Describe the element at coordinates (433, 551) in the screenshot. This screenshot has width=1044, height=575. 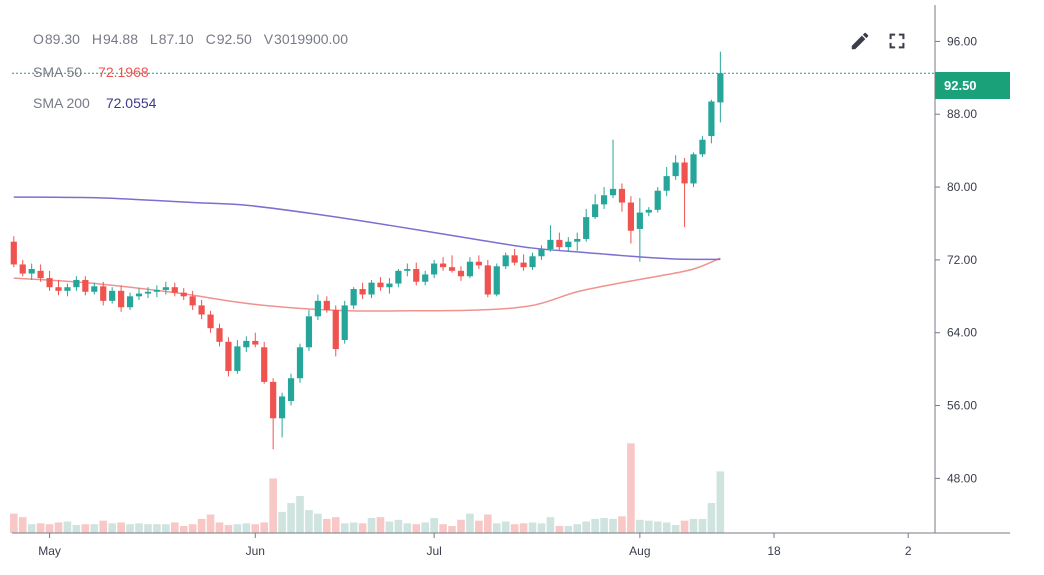
I see `time-tick-label: Jul` at that location.